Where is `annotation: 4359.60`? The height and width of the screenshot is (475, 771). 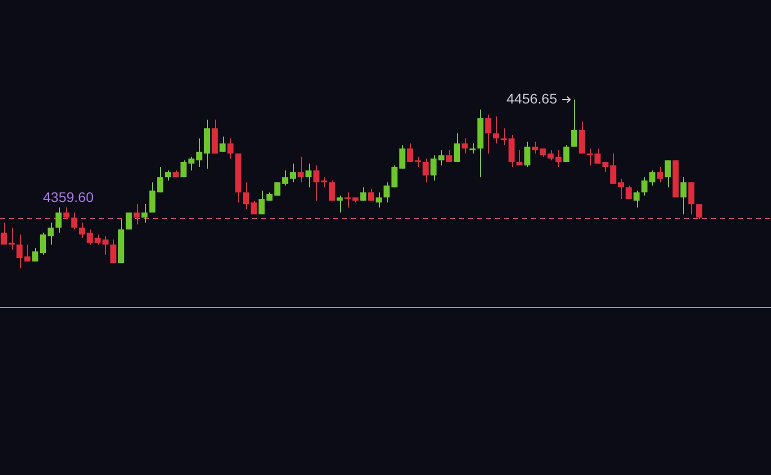
annotation: 4359.60 is located at coordinates (68, 197).